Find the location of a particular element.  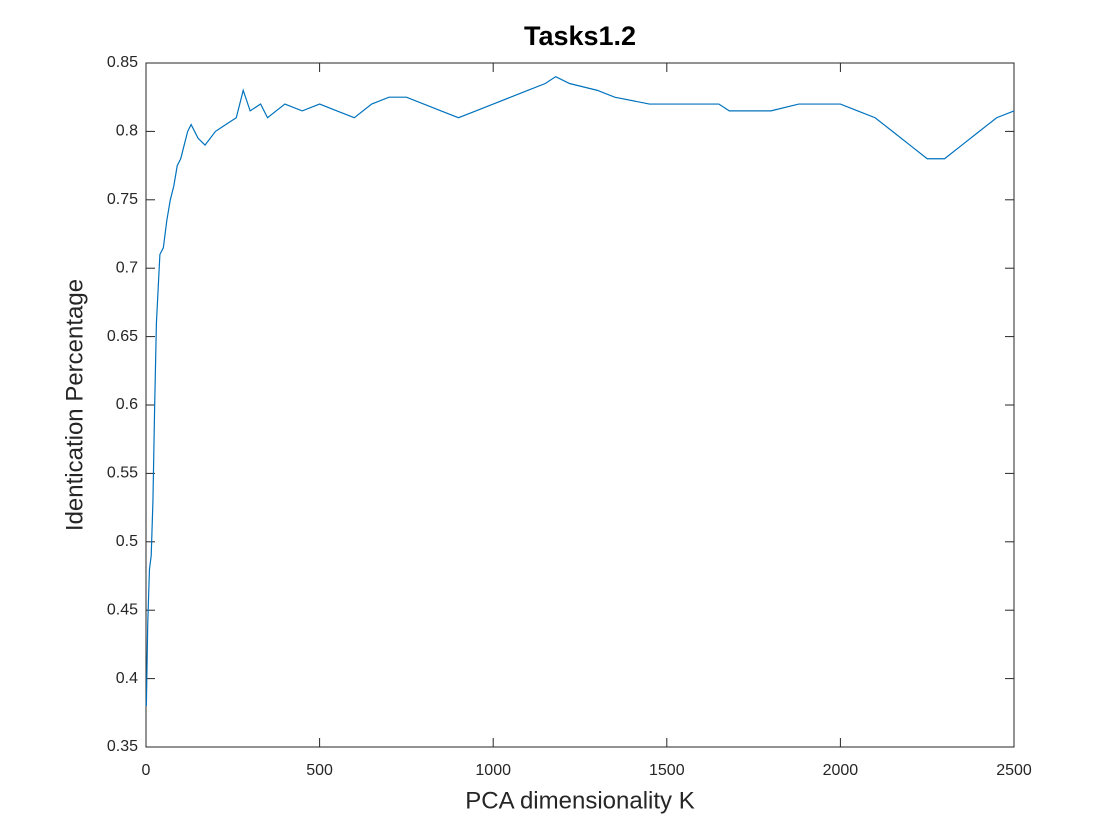

x-axis-label: PCA dimensionality K is located at coordinates (579, 800).